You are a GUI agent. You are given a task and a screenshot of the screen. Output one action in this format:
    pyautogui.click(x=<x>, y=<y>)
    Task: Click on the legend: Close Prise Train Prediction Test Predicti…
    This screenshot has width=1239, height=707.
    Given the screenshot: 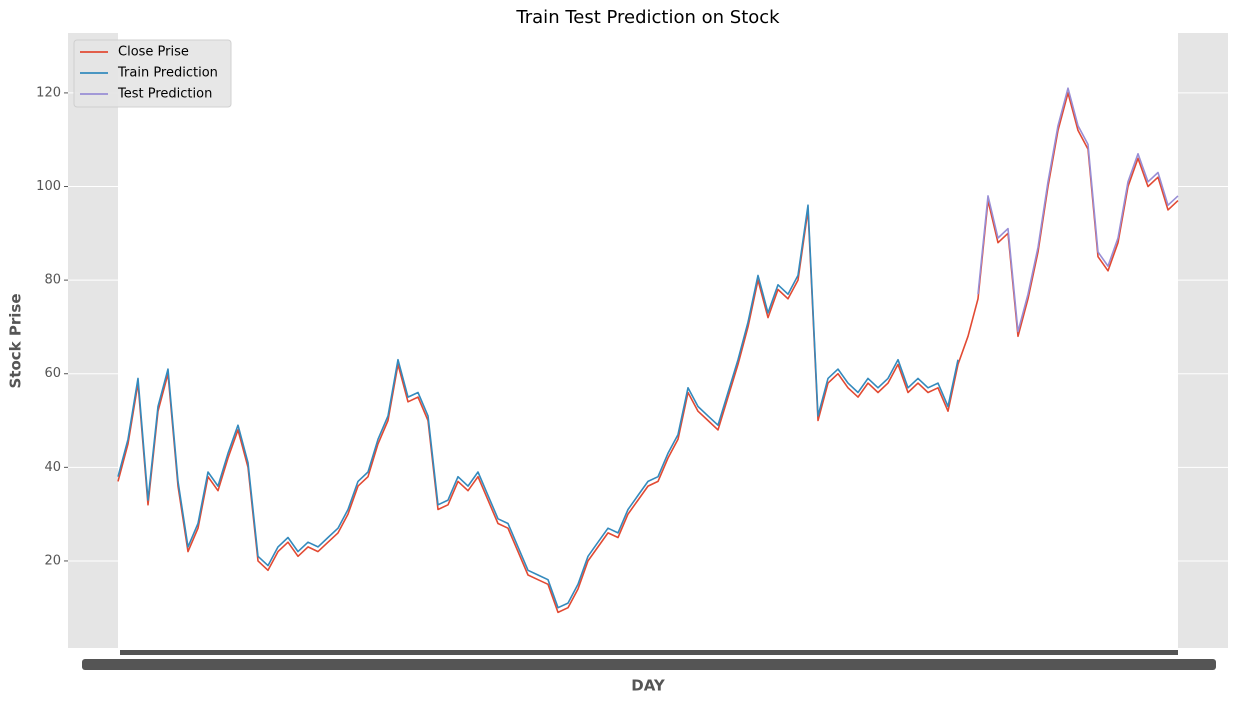 What is the action you would take?
    pyautogui.click(x=152, y=73)
    